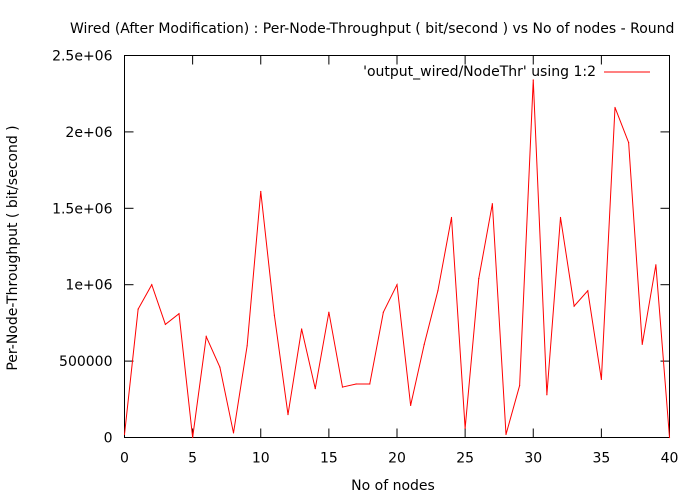 This screenshot has width=700, height=500. I want to click on y-tick-label: 500000, so click(85, 362).